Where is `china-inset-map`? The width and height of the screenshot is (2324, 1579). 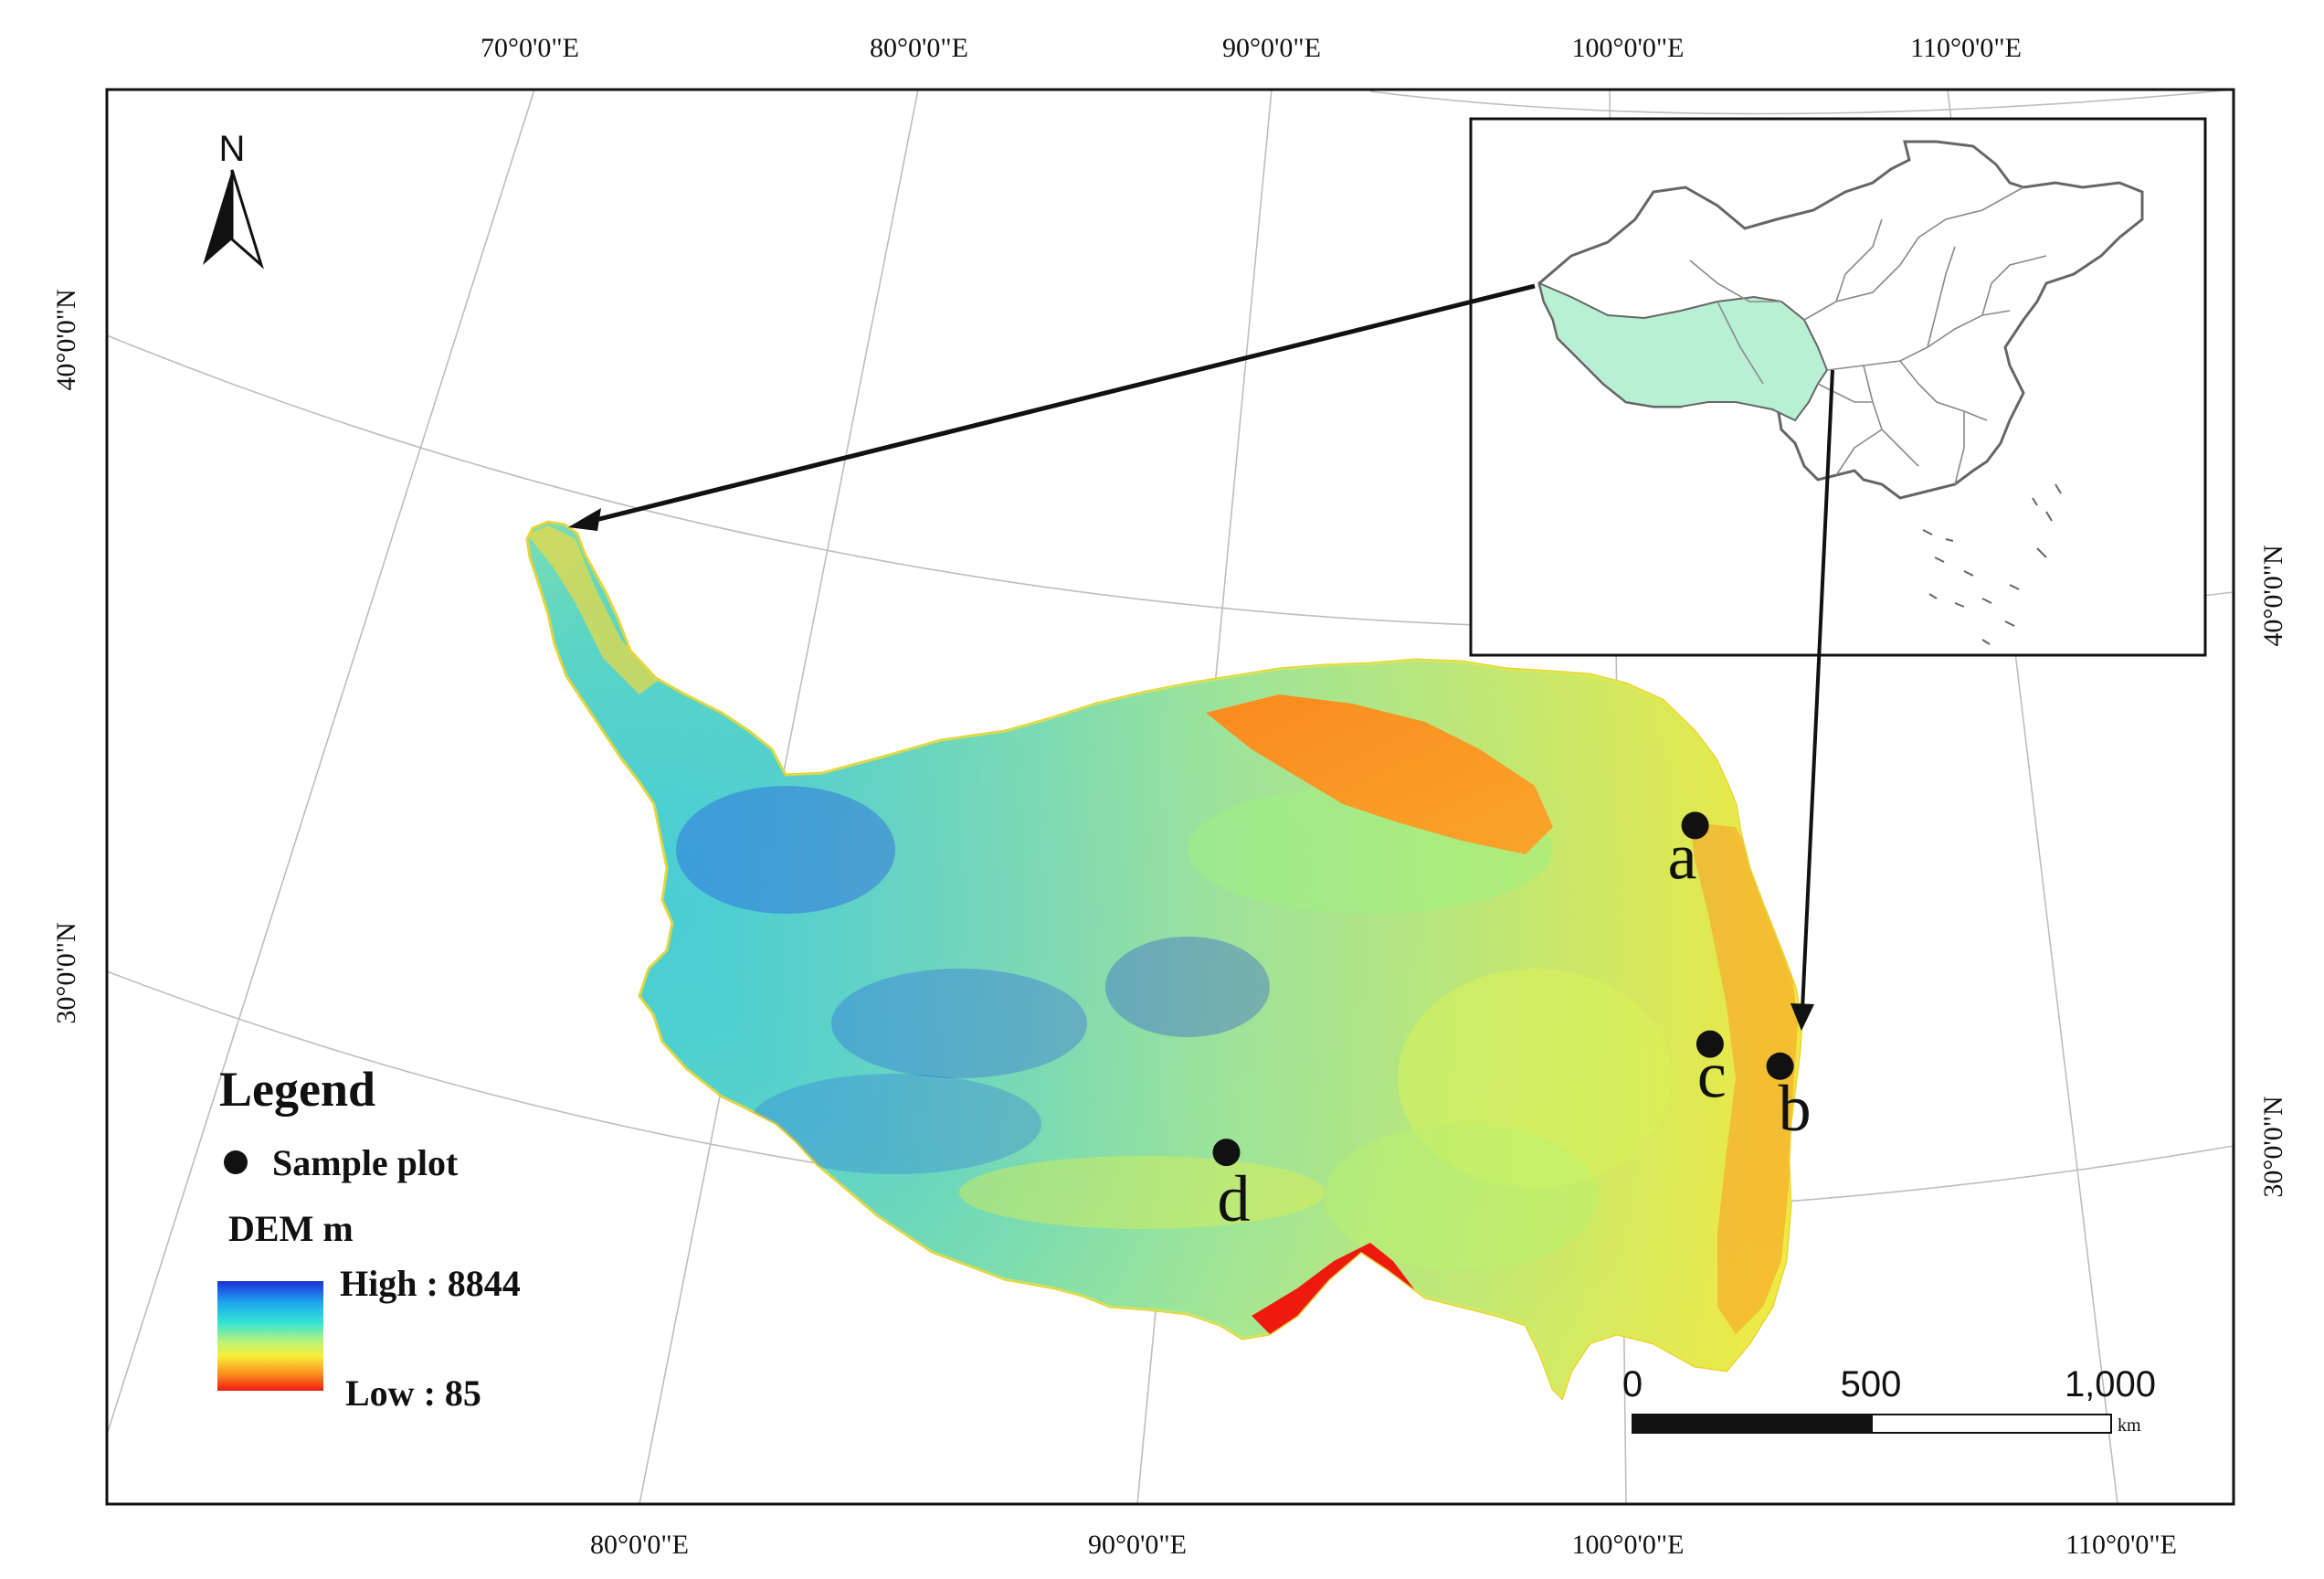
china-inset-map is located at coordinates (1838, 387).